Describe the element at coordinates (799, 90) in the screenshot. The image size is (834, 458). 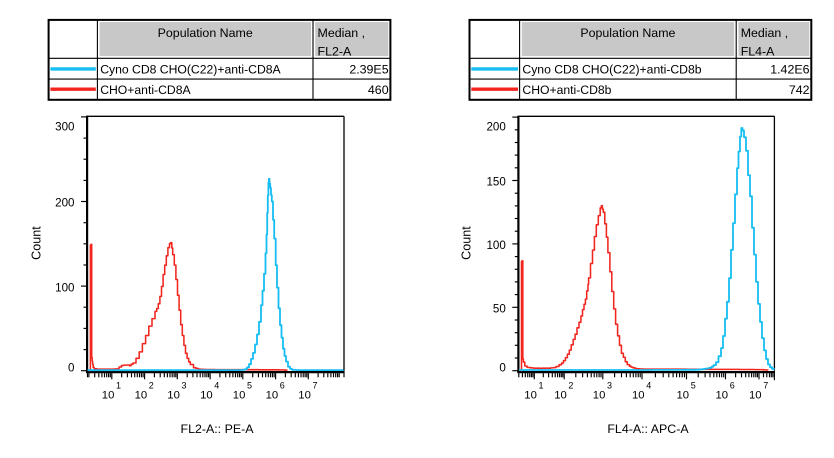
I see `svg-text: 742` at that location.